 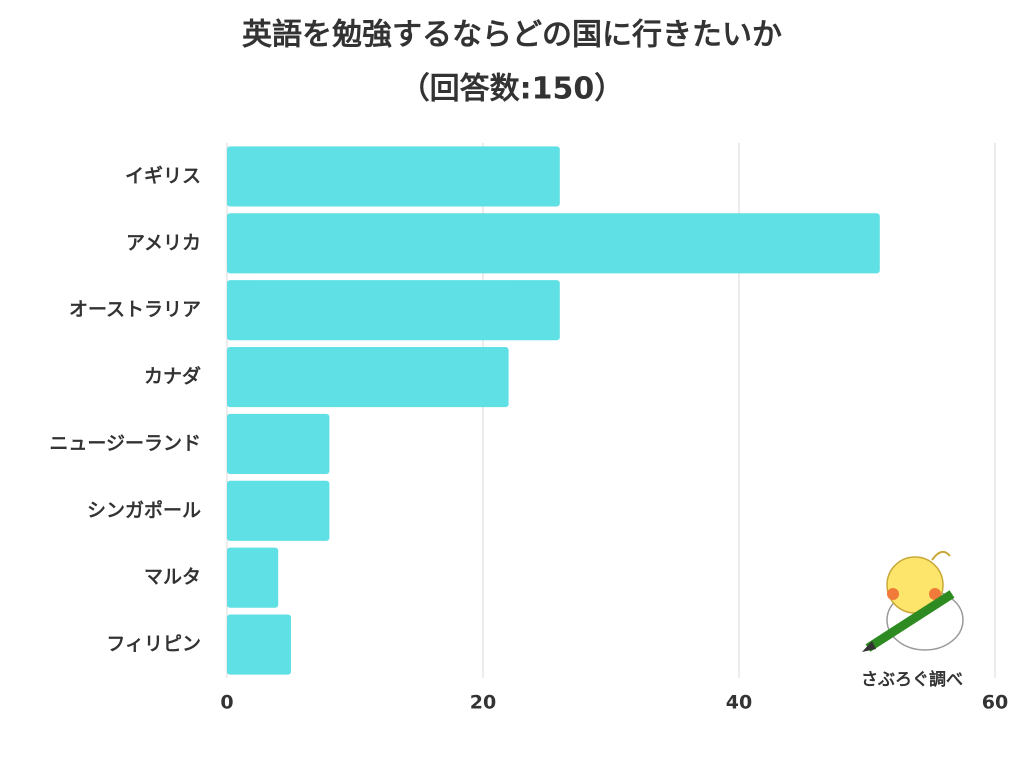 I want to click on logo-bird, so click(x=913, y=601).